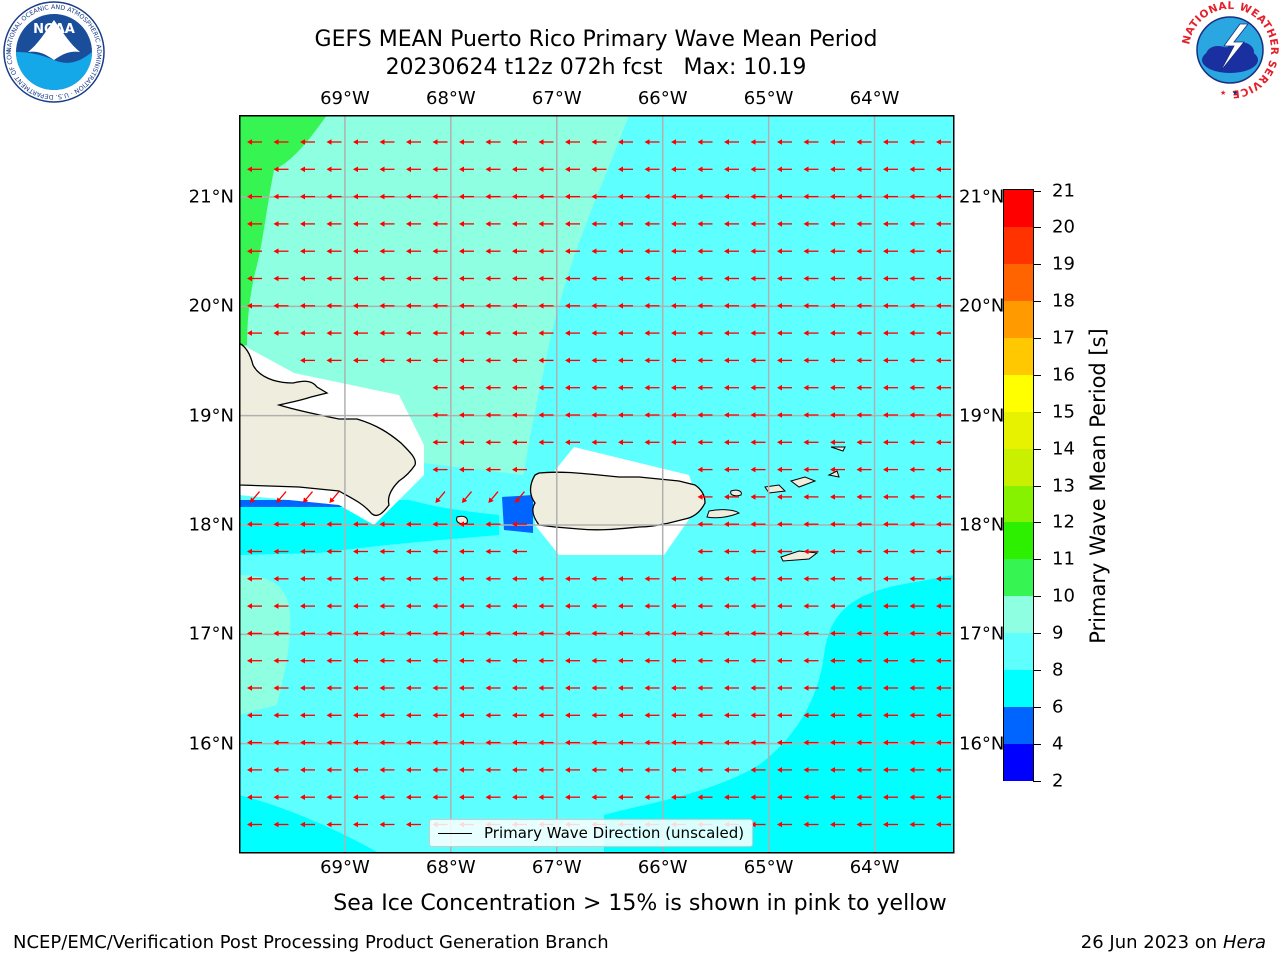 The width and height of the screenshot is (1280, 960). What do you see at coordinates (982, 525) in the screenshot?
I see `axis-tick-label: 18°N` at bounding box center [982, 525].